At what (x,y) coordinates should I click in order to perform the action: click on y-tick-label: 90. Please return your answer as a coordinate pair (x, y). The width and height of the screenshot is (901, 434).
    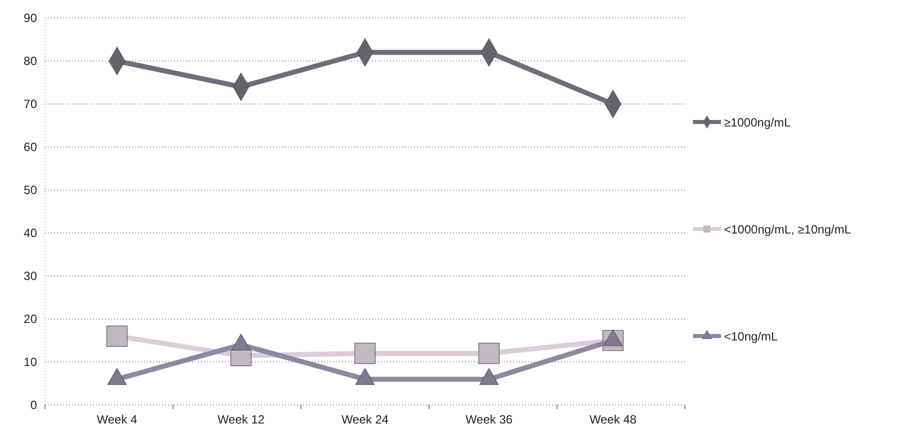
    Looking at the image, I should click on (31, 17).